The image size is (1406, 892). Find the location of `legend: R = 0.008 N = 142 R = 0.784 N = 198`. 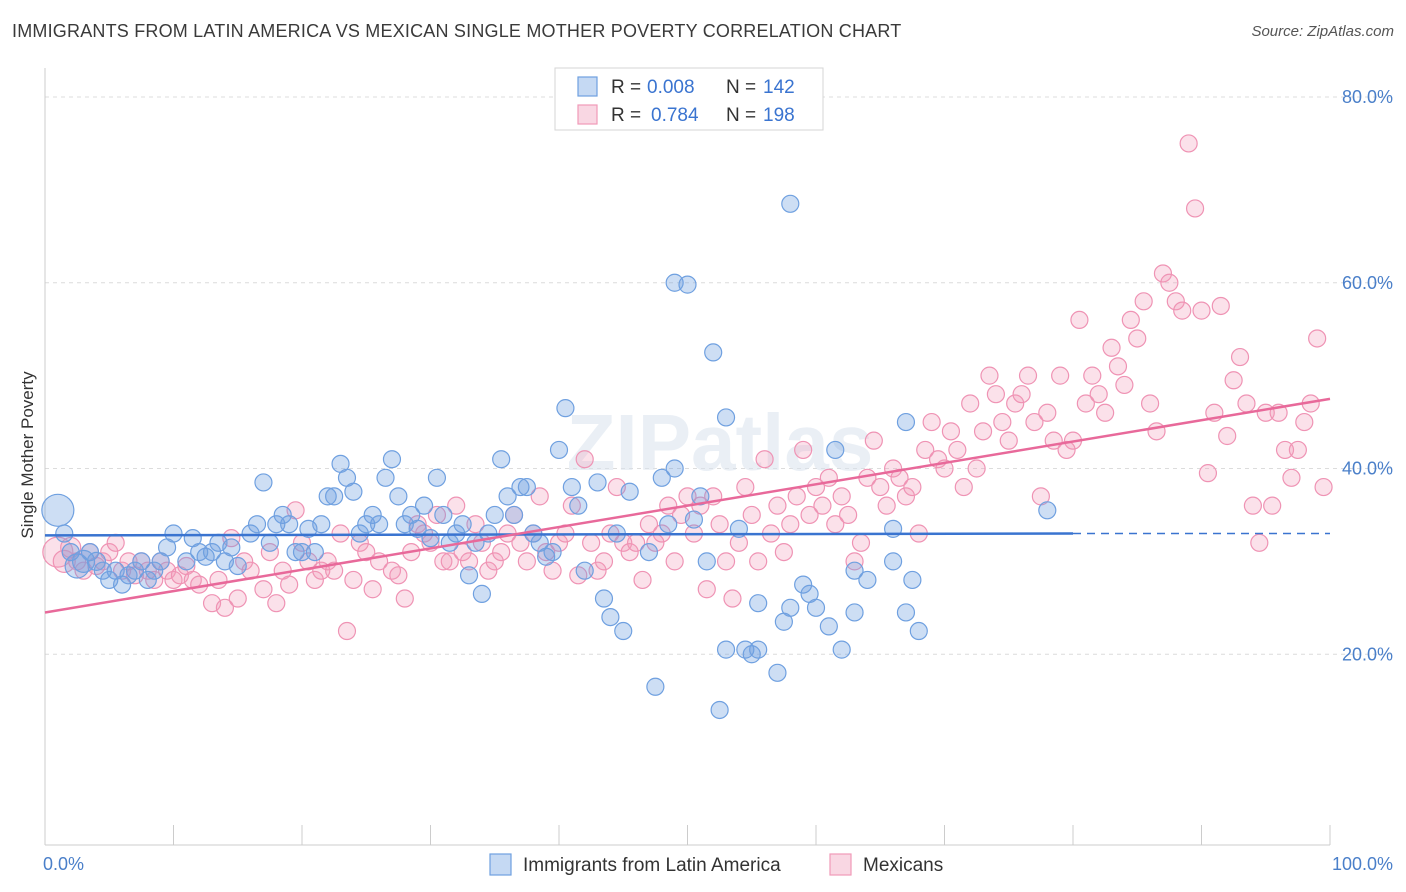

legend: R = 0.008 N = 142 R = 0.784 N = 198 is located at coordinates (689, 99).